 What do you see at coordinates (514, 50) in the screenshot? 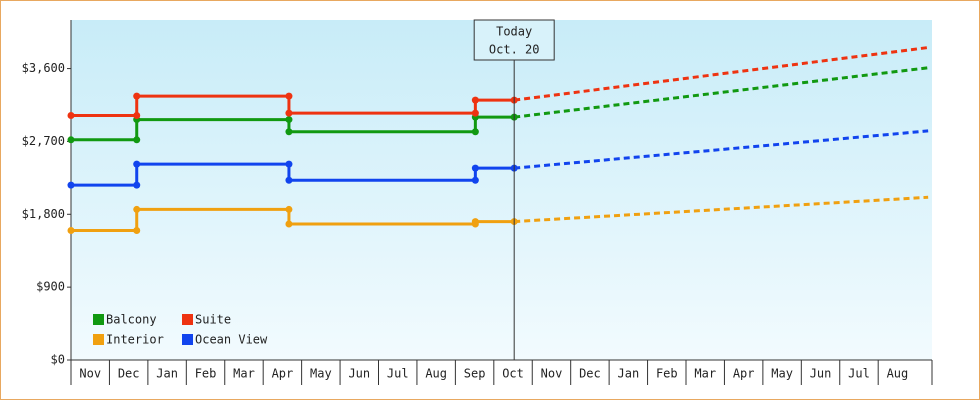
I see `today-label: Oct. 20` at bounding box center [514, 50].